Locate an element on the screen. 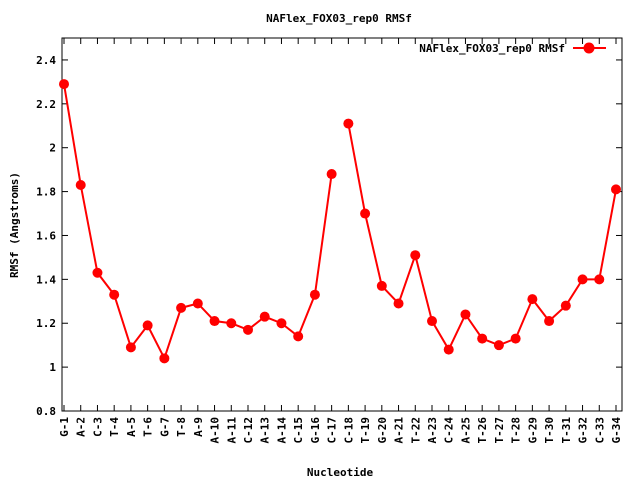 The width and height of the screenshot is (640, 480). x-axis-label: Nucleotide is located at coordinates (340, 472).